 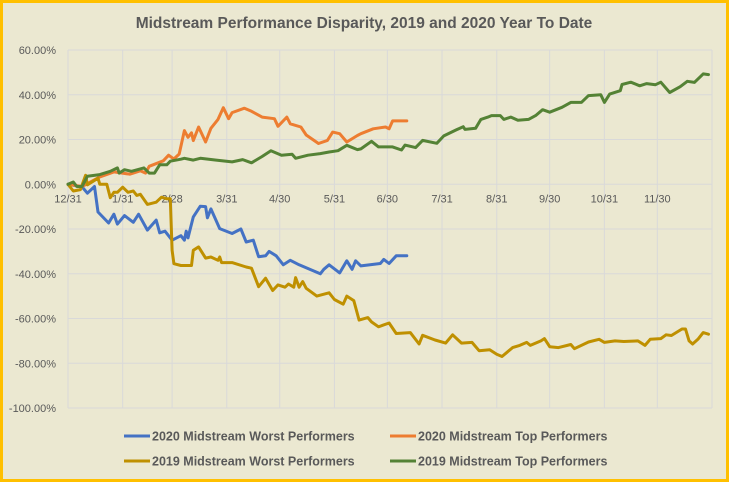 What do you see at coordinates (35, 320) in the screenshot?
I see `y-tick-label: -60.00%` at bounding box center [35, 320].